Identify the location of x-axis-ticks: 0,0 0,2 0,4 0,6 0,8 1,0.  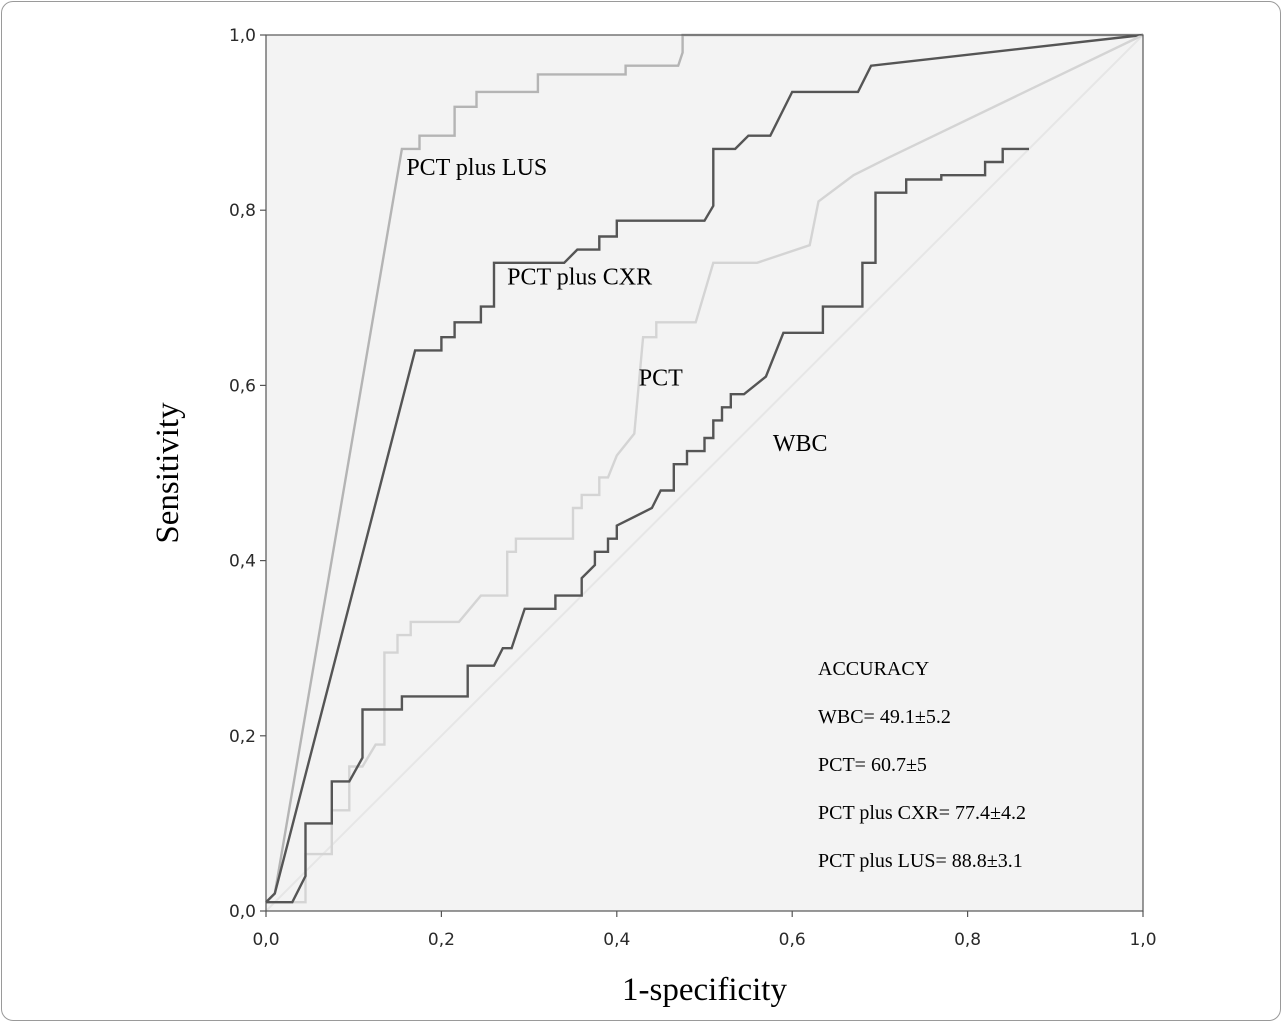
(704, 930).